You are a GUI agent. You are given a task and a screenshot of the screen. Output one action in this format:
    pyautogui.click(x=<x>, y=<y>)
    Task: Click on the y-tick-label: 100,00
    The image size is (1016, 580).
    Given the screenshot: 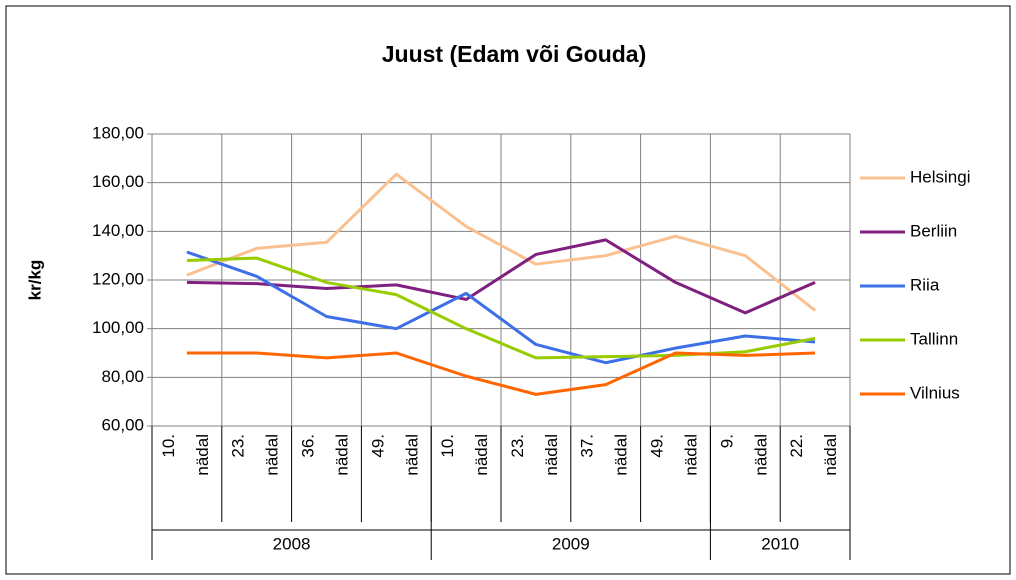 What is the action you would take?
    pyautogui.click(x=118, y=327)
    